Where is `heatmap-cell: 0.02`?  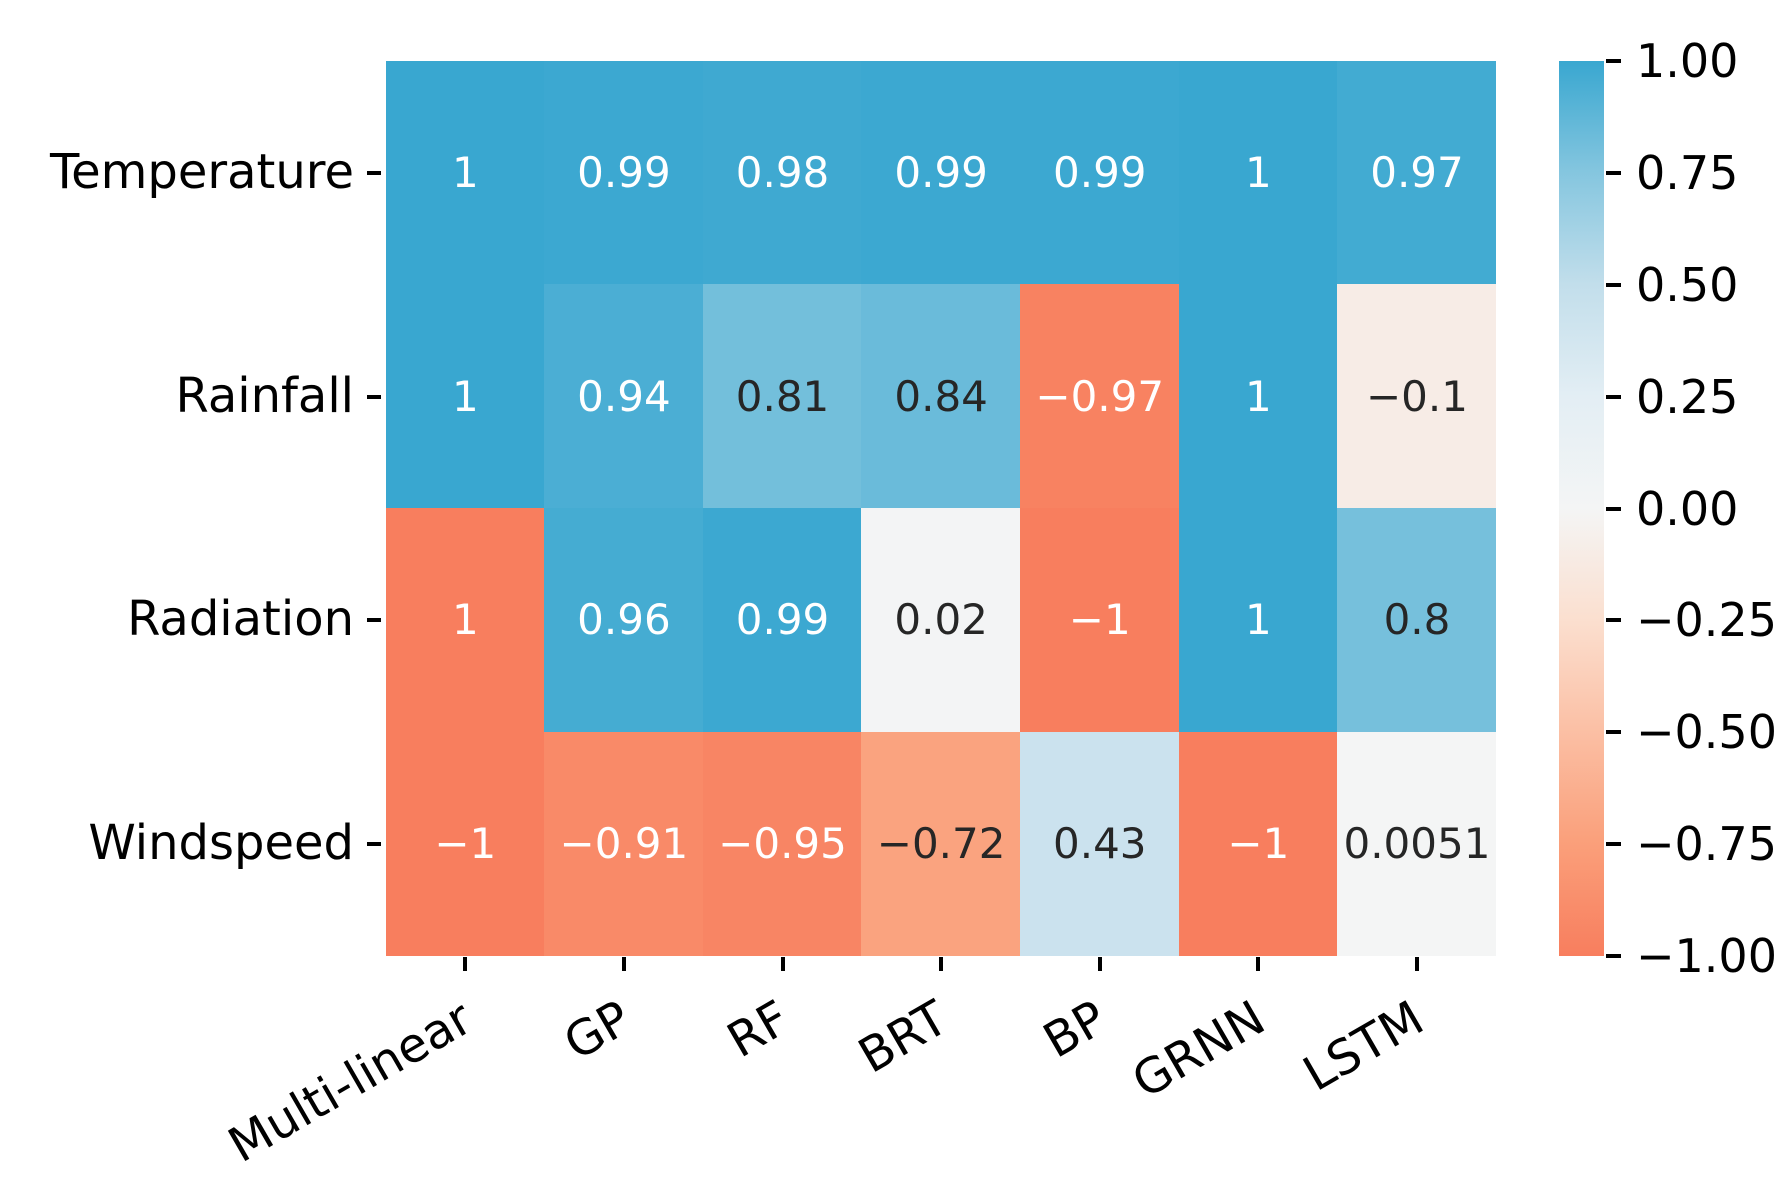 heatmap-cell: 0.02 is located at coordinates (941, 620).